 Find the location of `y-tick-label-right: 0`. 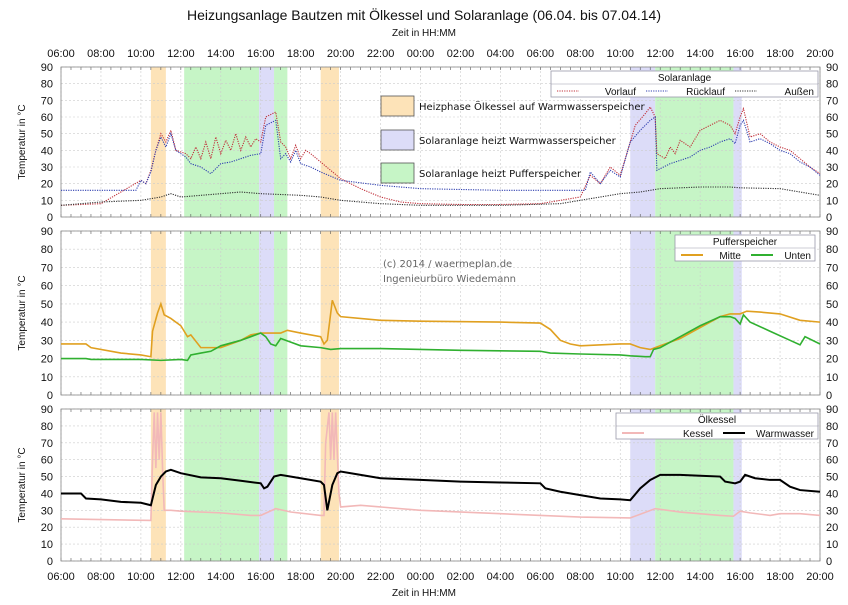

y-tick-label-right: 0 is located at coordinates (829, 218).